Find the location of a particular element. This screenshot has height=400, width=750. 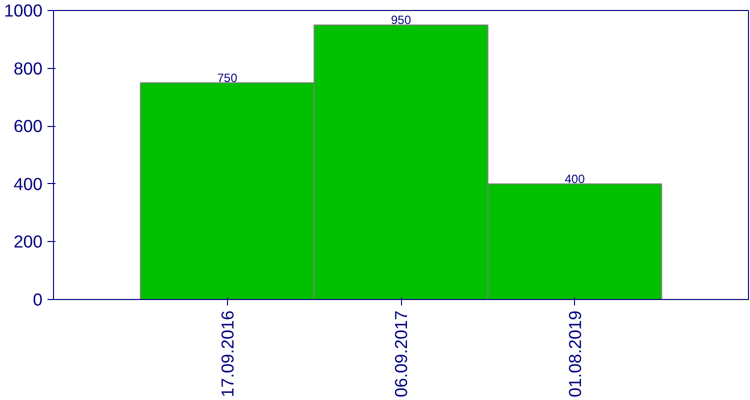

x-tick-label: 06.09.2017 is located at coordinates (401, 354).